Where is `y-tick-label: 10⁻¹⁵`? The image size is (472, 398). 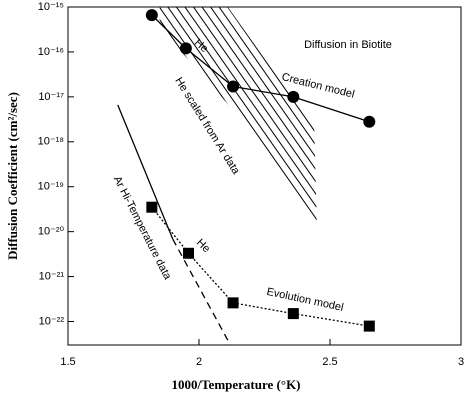
y-tick-label: 10⁻¹⁵ is located at coordinates (51, 7).